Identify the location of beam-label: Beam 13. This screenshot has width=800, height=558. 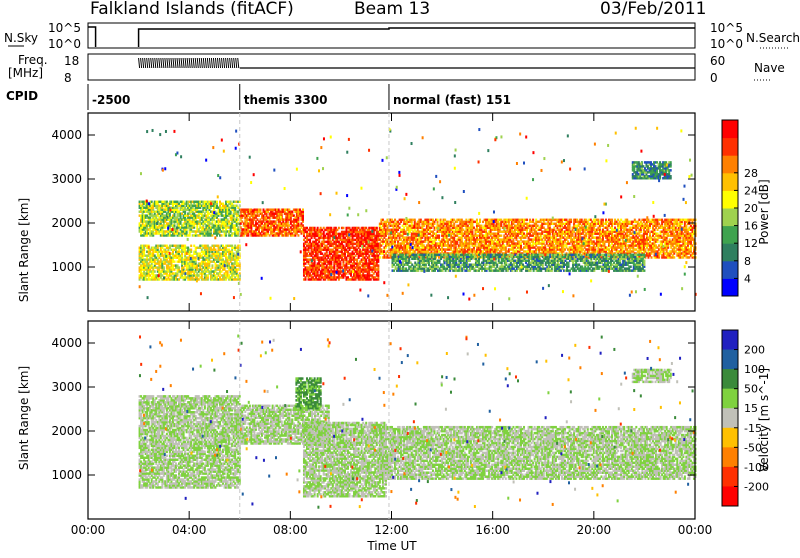
(392, 9).